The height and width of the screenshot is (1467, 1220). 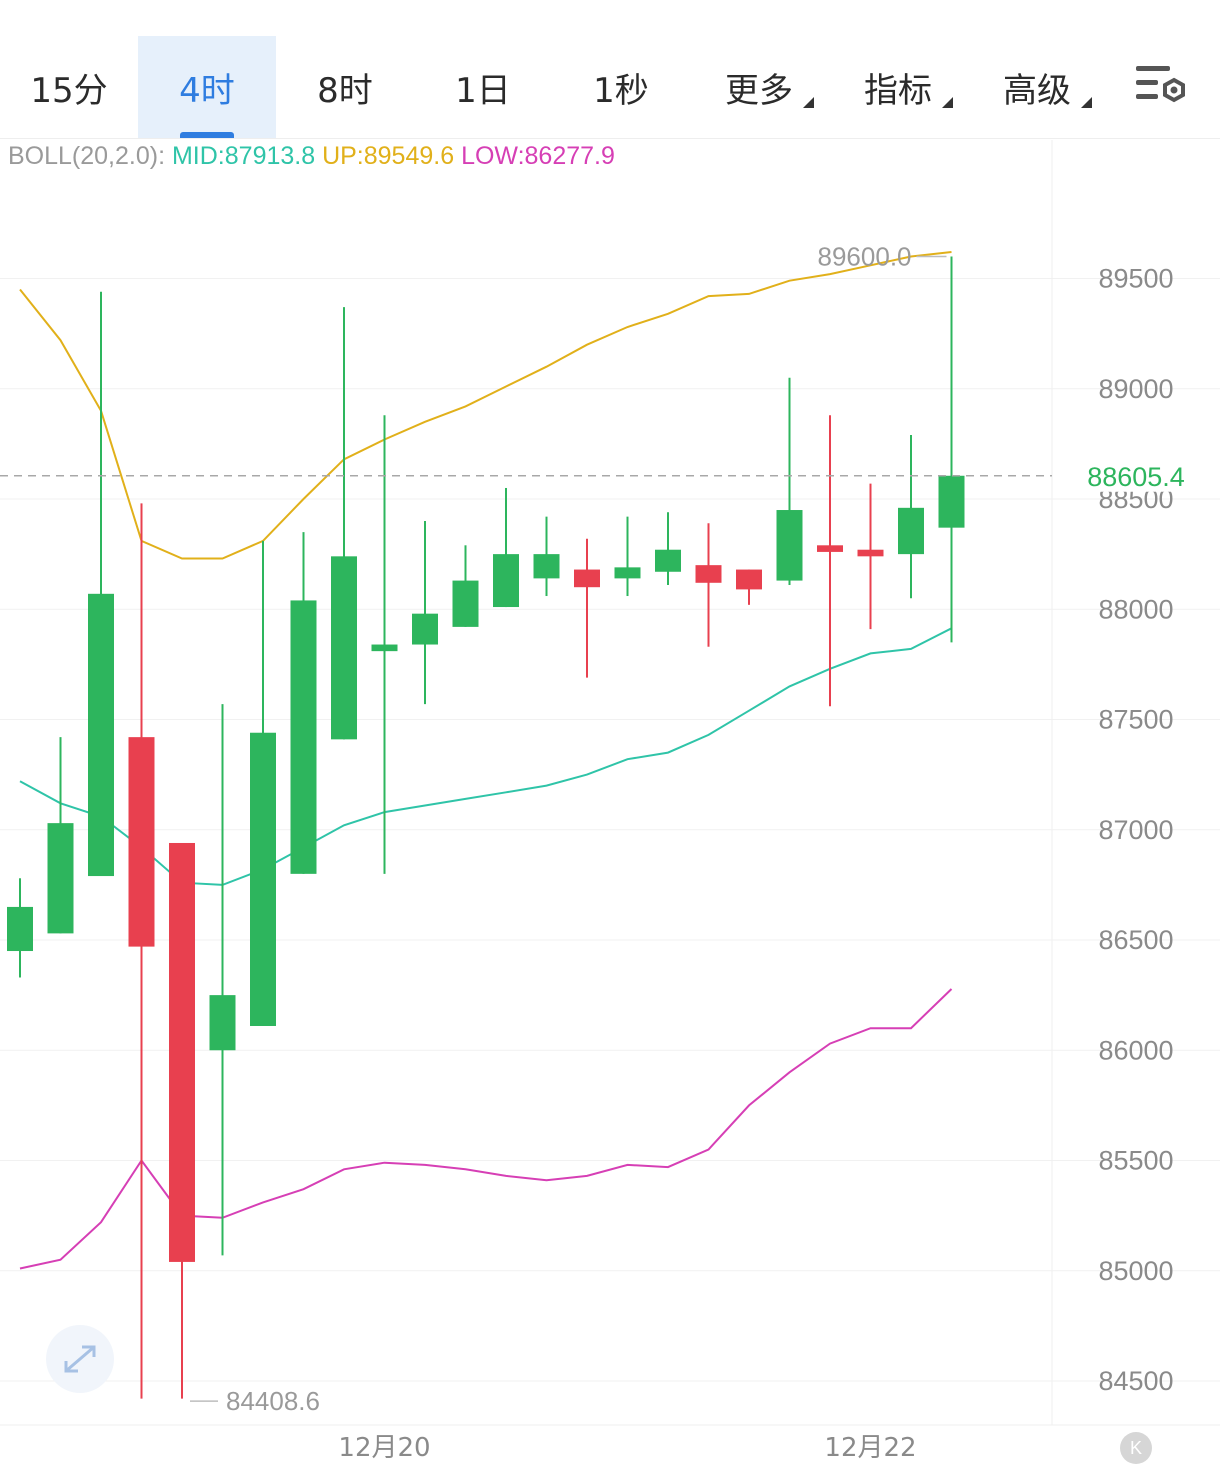 What do you see at coordinates (207, 135) in the screenshot?
I see `active-tab-indicator` at bounding box center [207, 135].